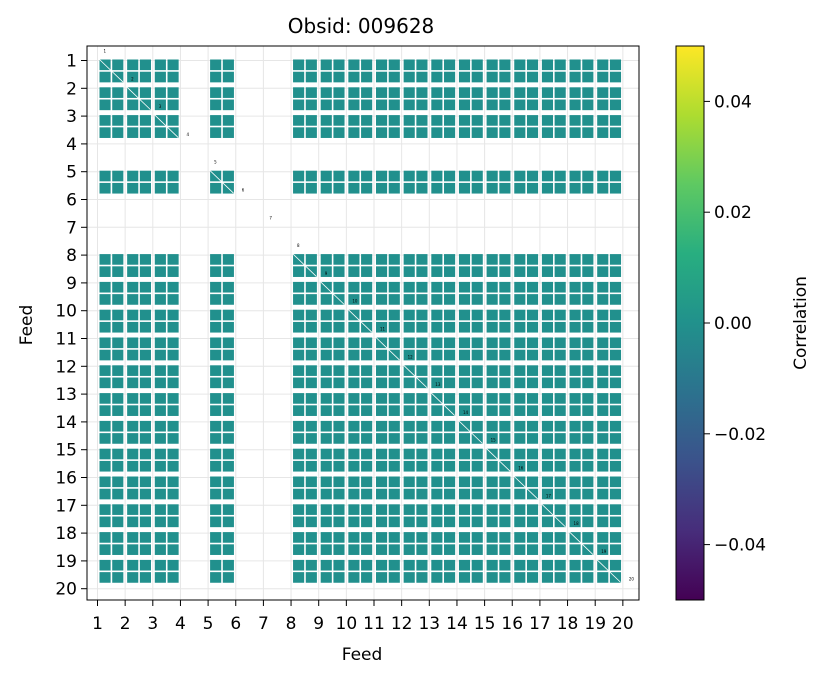  What do you see at coordinates (71, 256) in the screenshot?
I see `y-tick-label: 8` at bounding box center [71, 256].